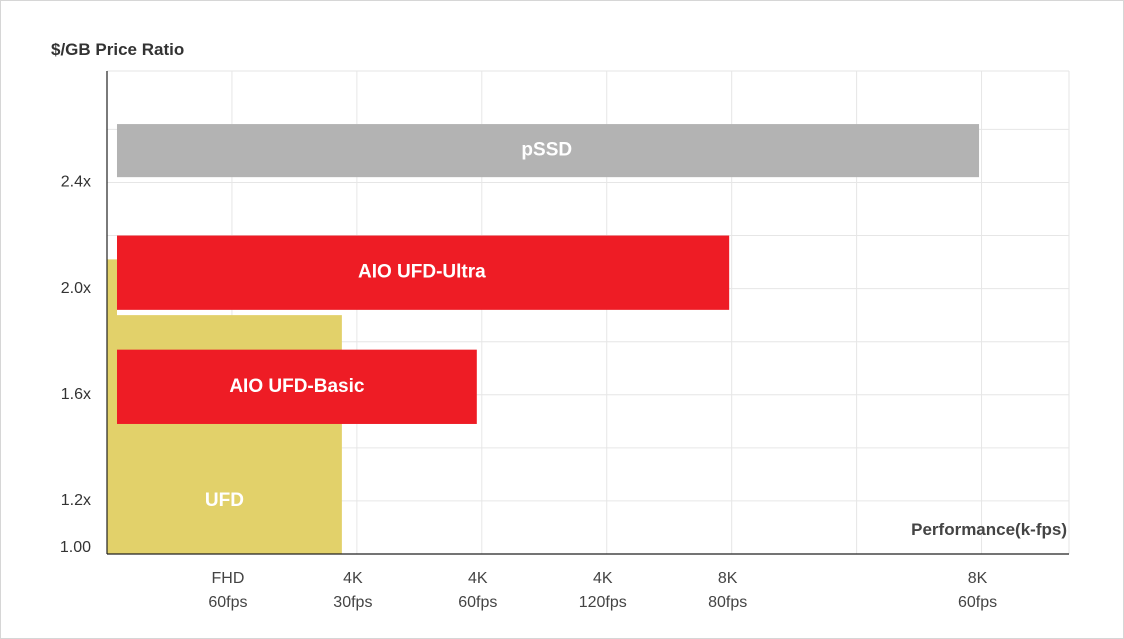  I want to click on bar-pssd, so click(548, 151).